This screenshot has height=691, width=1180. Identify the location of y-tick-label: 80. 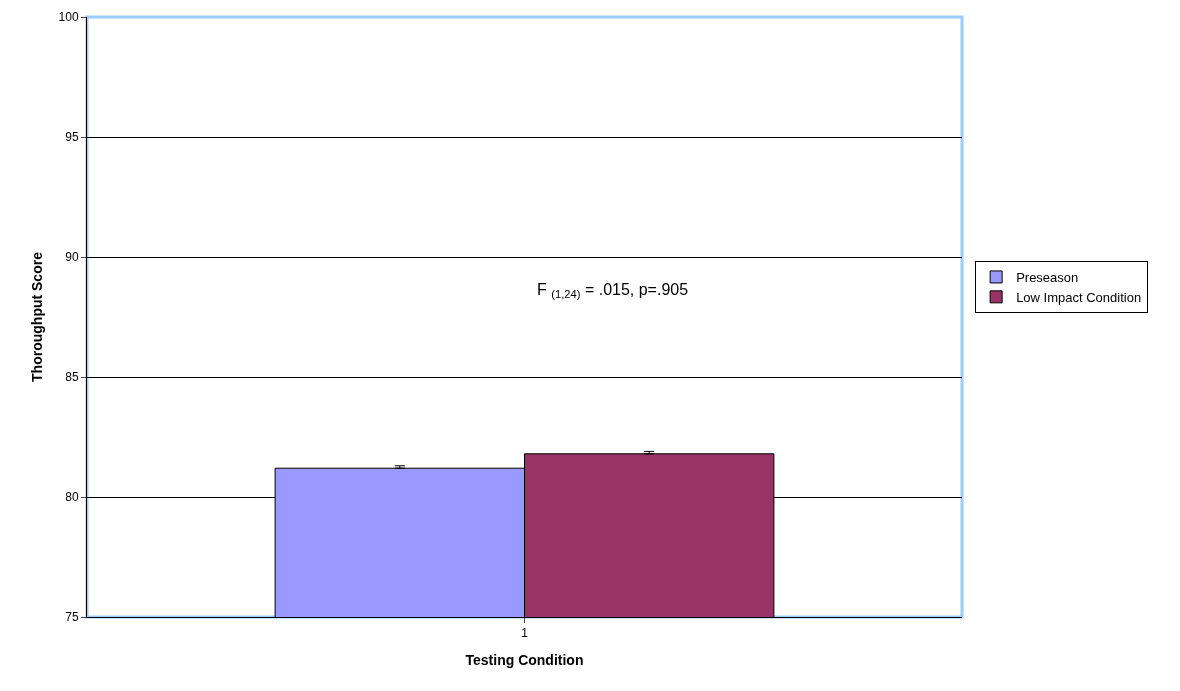
(72, 497).